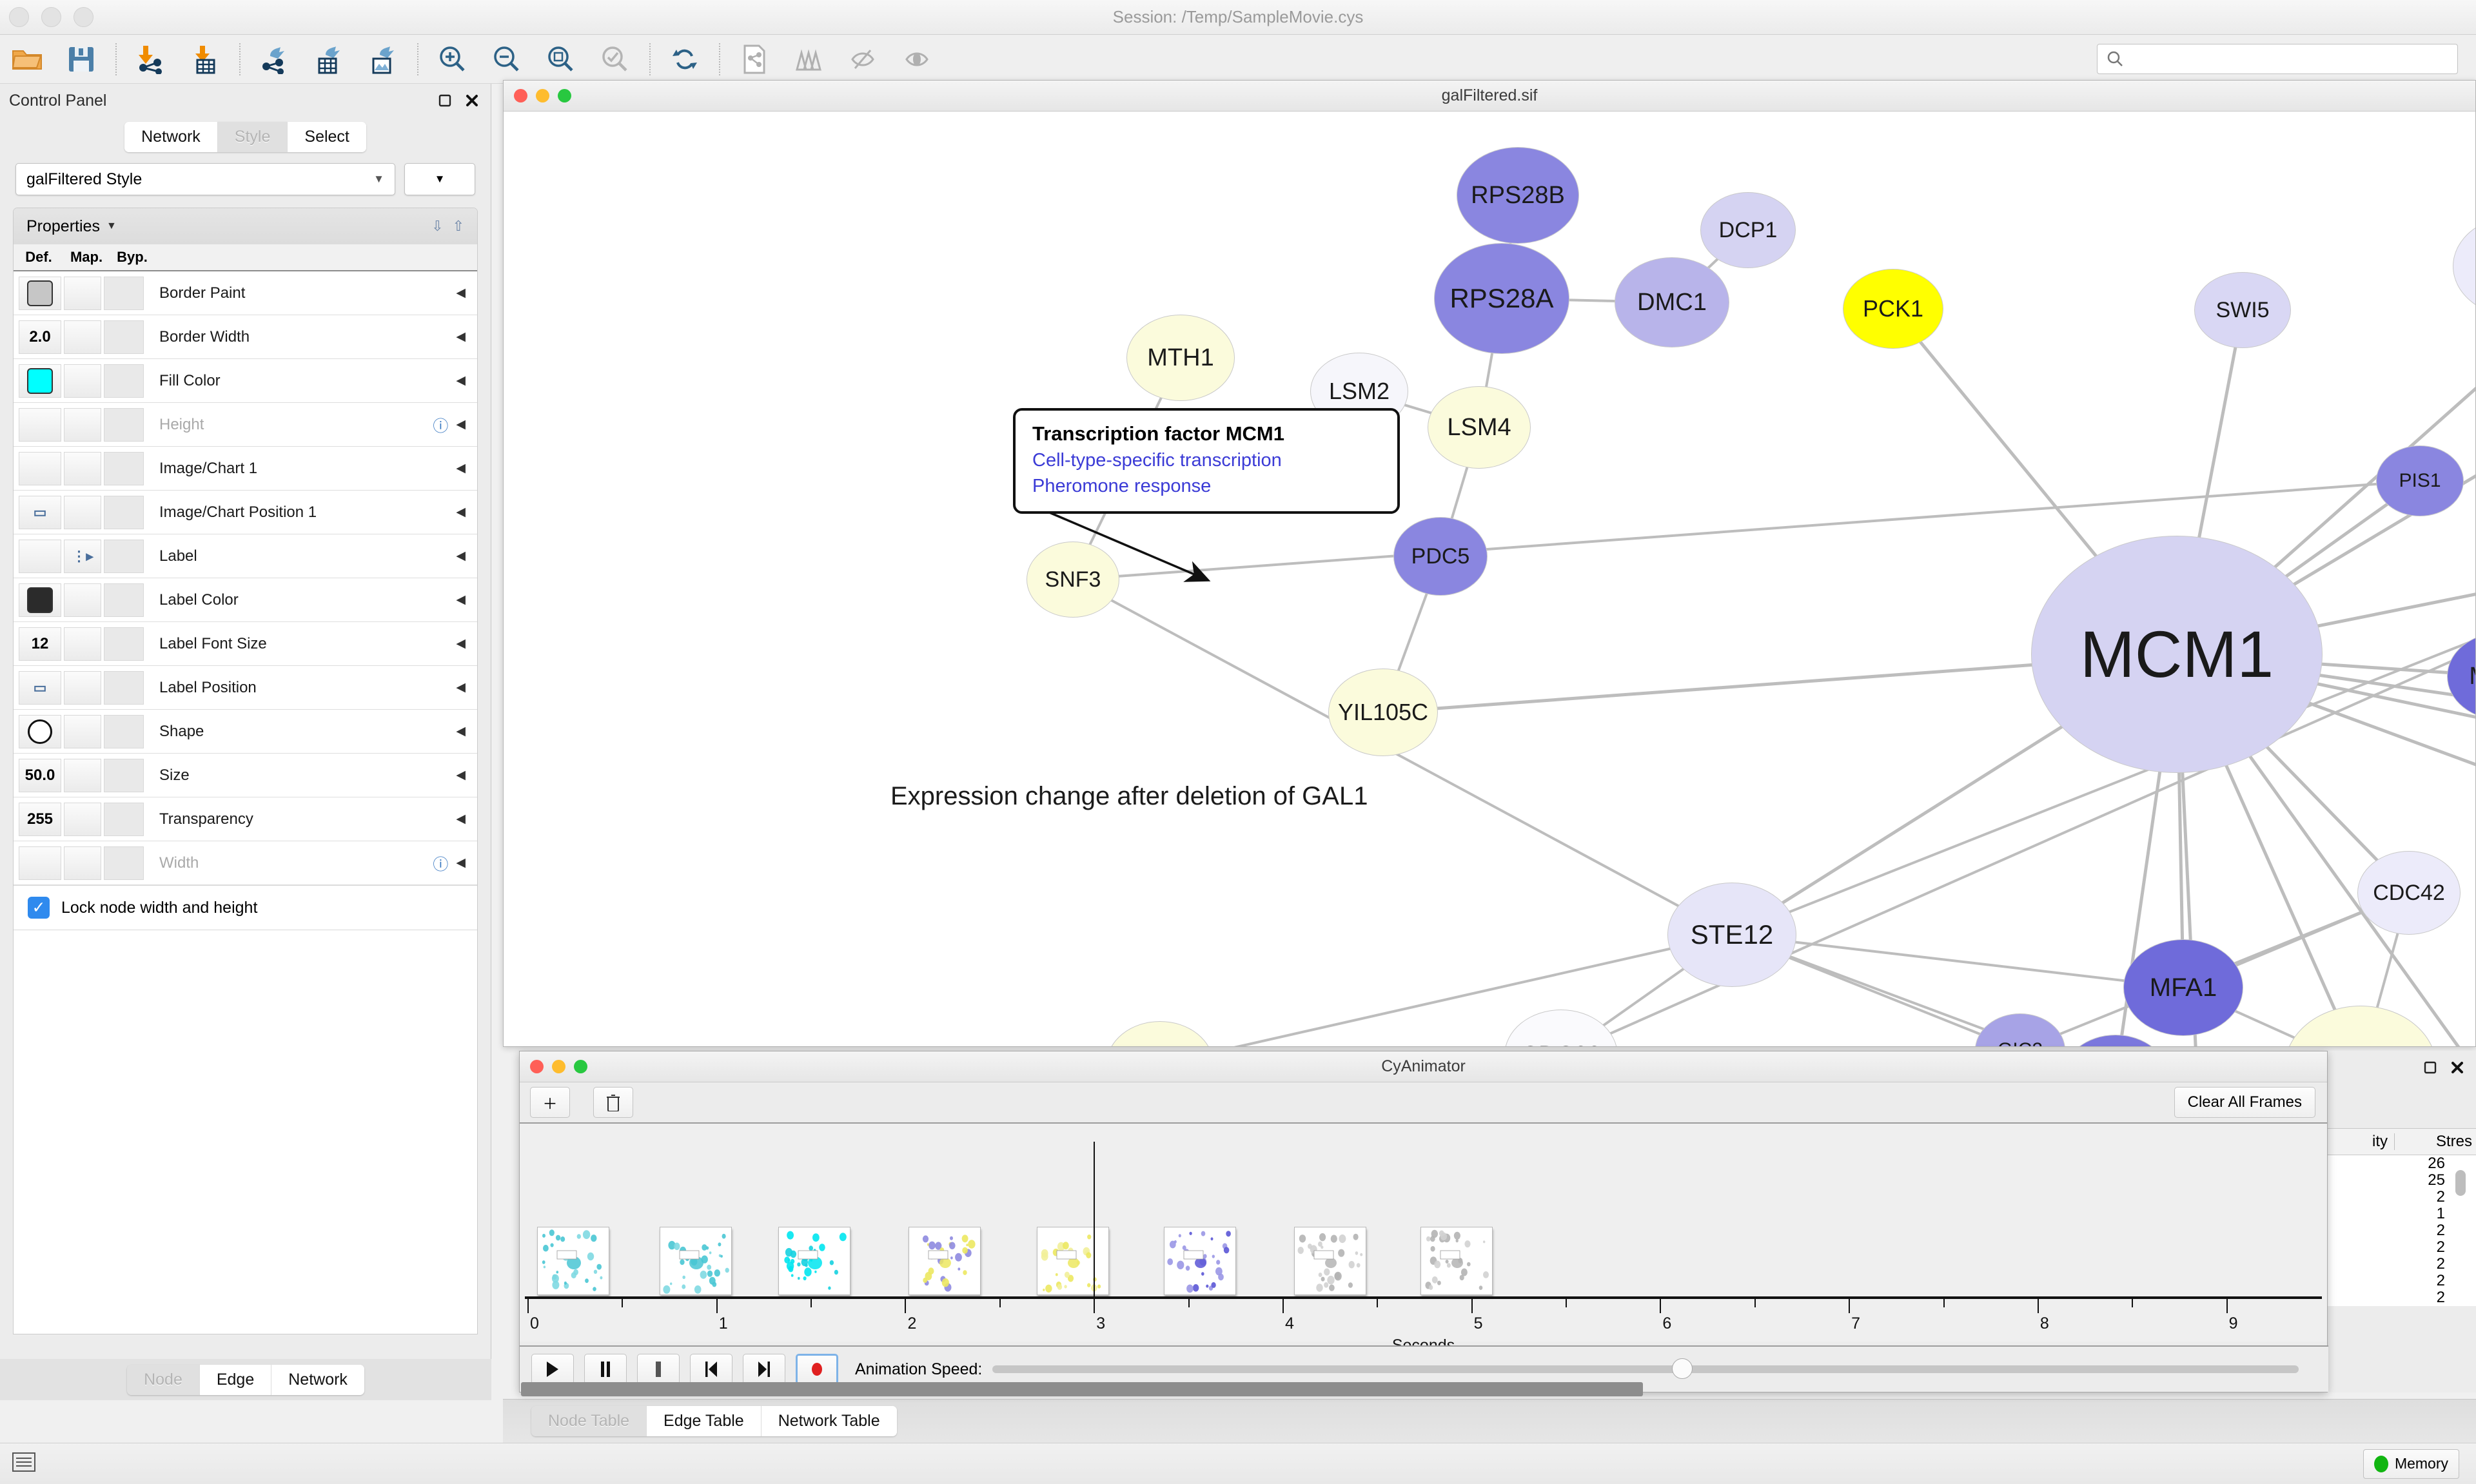 Image resolution: width=2476 pixels, height=1484 pixels. I want to click on memory-status-button: Memory, so click(2411, 1464).